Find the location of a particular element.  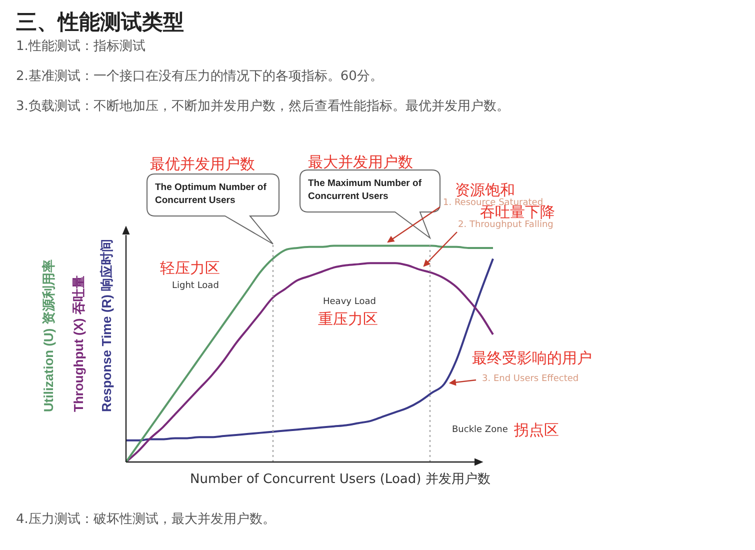

chart-title: 三、性能测试类型 is located at coordinates (100, 22).